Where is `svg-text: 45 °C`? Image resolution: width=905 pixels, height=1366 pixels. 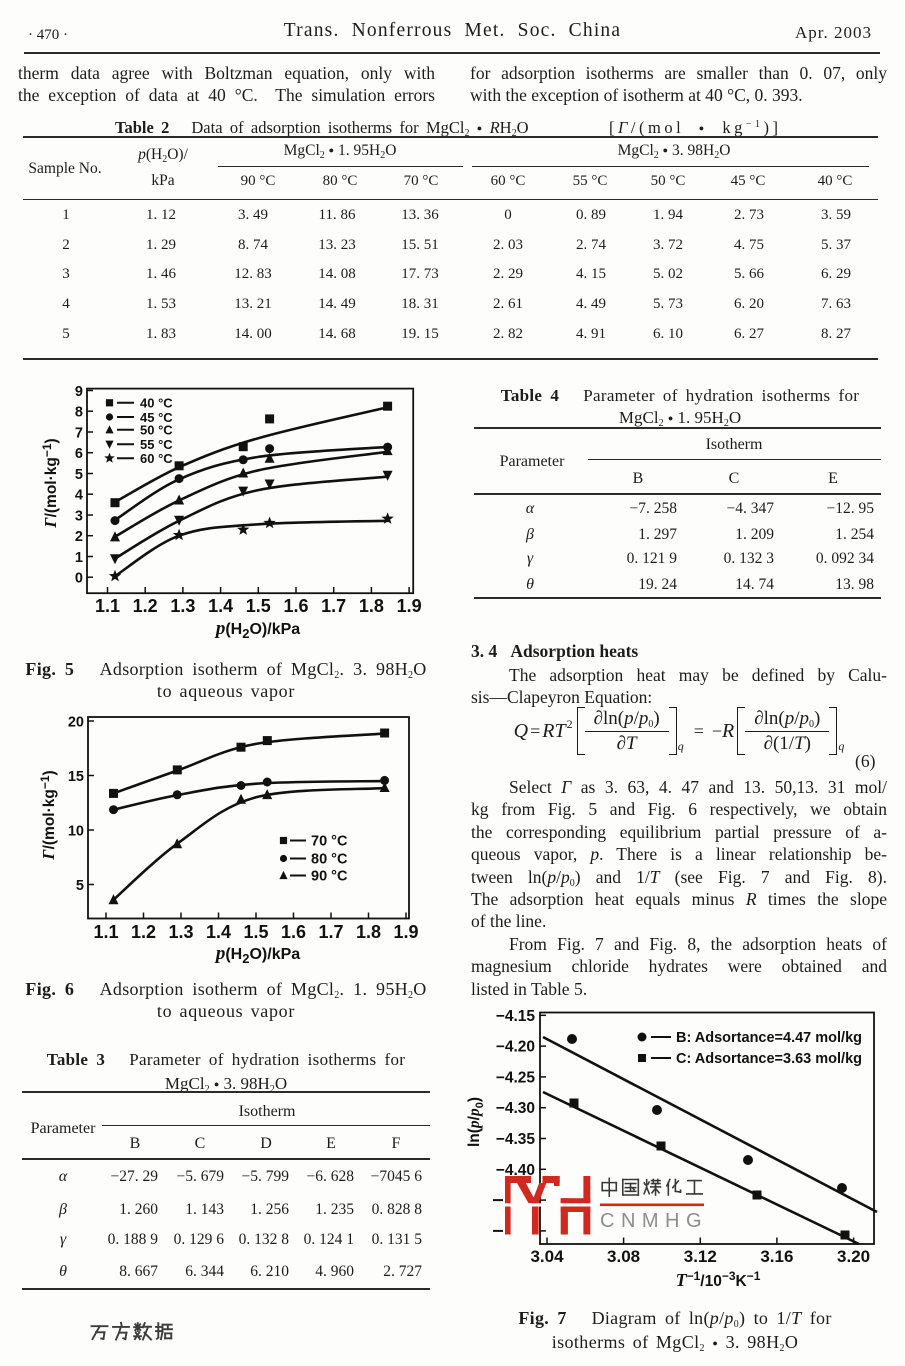 svg-text: 45 °C is located at coordinates (156, 417).